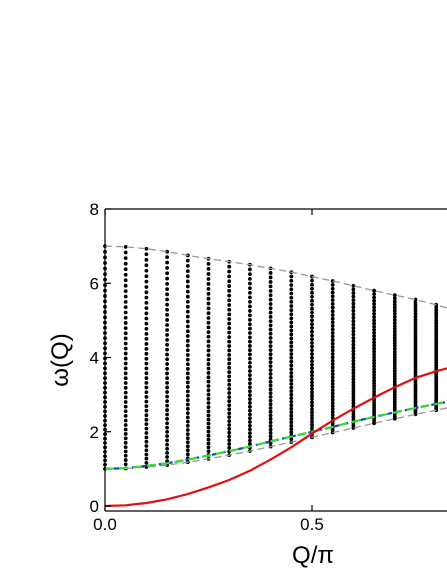  What do you see at coordinates (94, 209) in the screenshot?
I see `y-tick-label: 8` at bounding box center [94, 209].